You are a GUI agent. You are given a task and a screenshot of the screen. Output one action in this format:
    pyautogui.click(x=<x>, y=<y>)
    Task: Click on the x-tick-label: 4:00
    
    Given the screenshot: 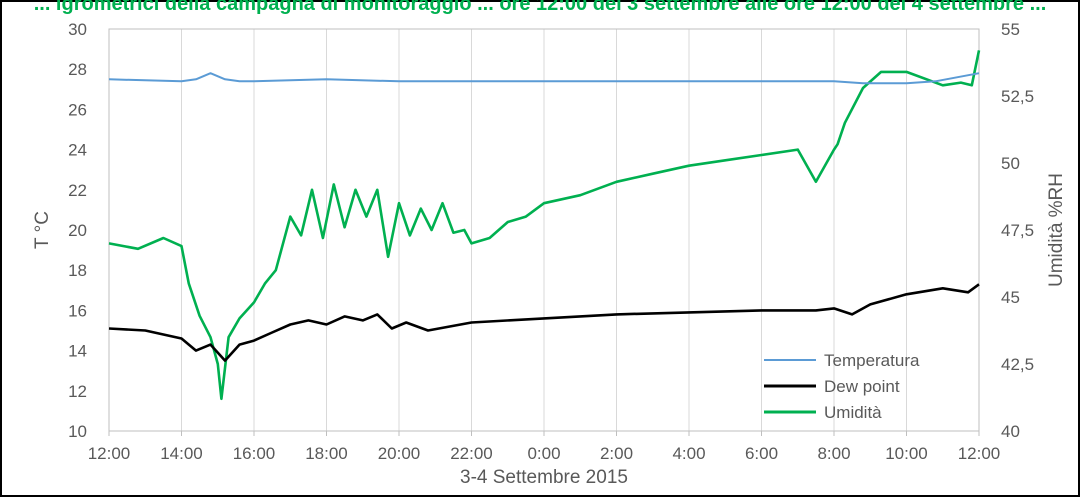 What is the action you would take?
    pyautogui.click(x=688, y=453)
    